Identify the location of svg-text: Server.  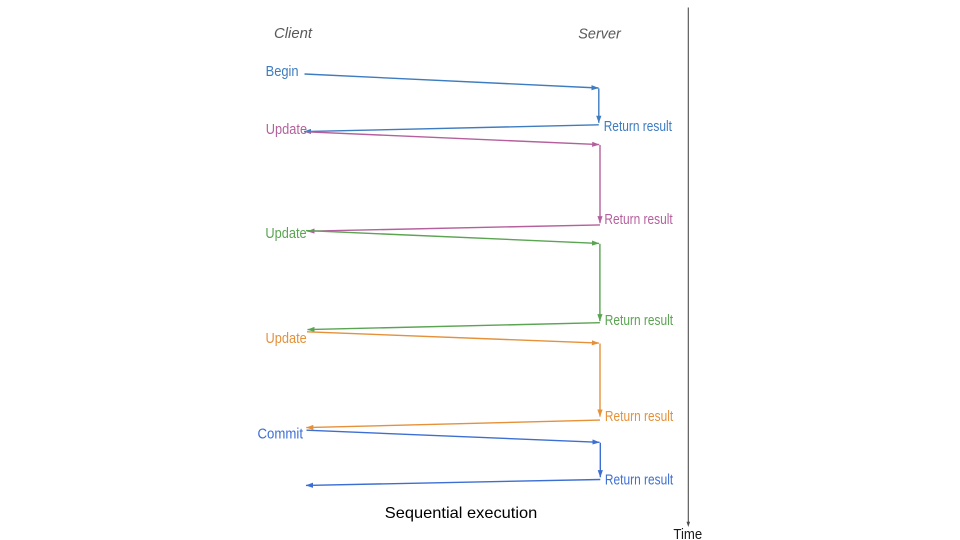
(600, 35).